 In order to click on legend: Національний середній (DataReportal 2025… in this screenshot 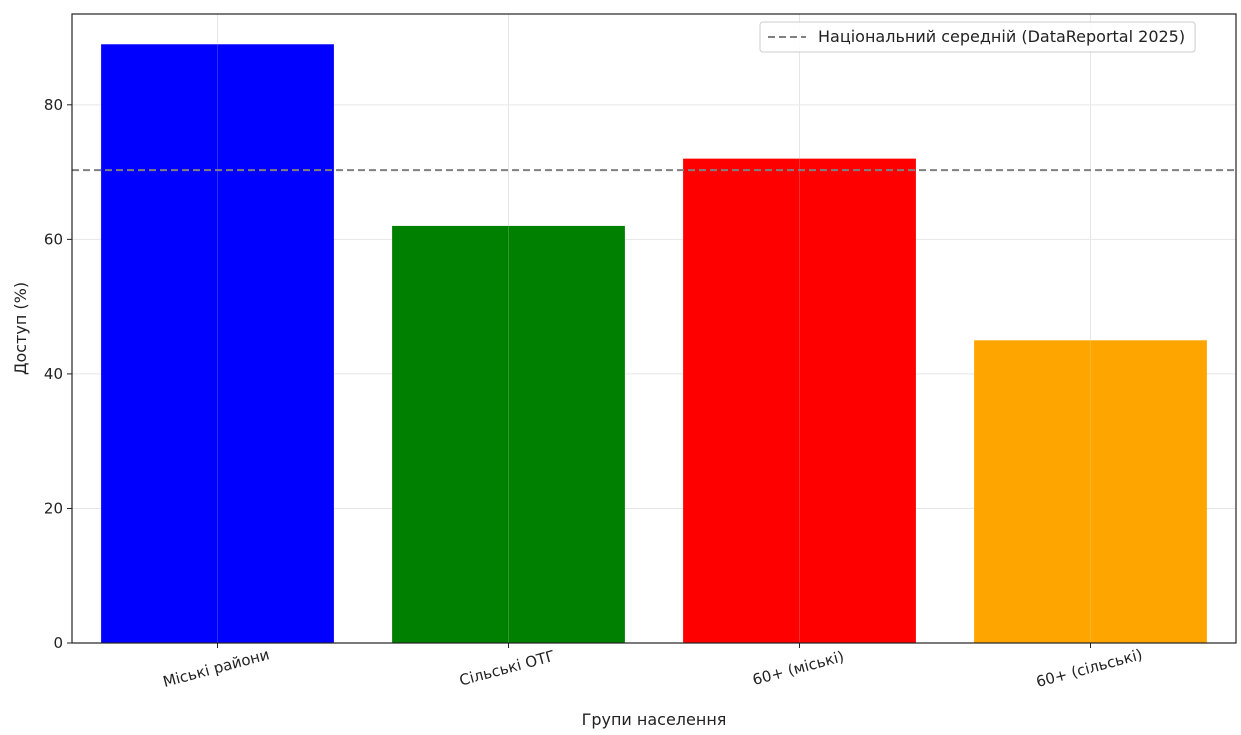, I will do `click(977, 37)`.